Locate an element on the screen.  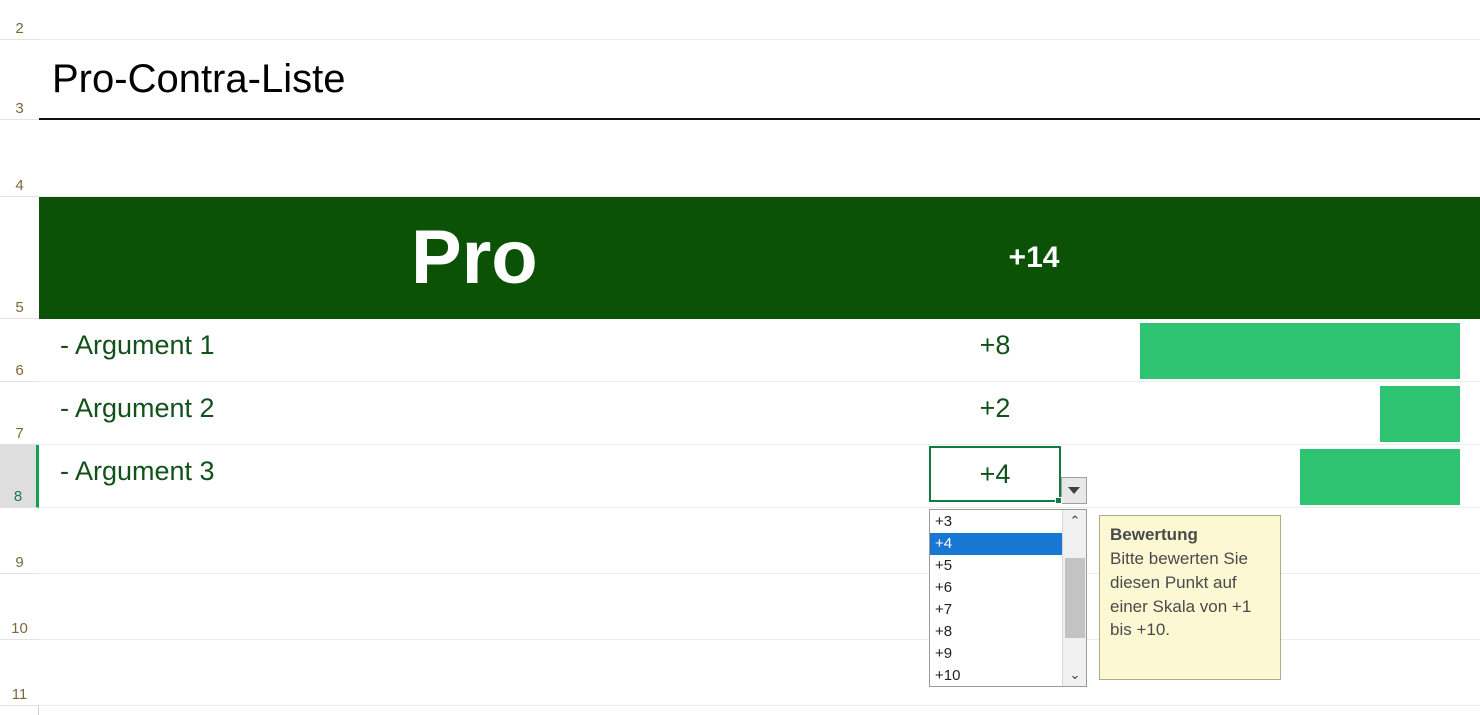
chevron-down-icon is located at coordinates (1074, 490).